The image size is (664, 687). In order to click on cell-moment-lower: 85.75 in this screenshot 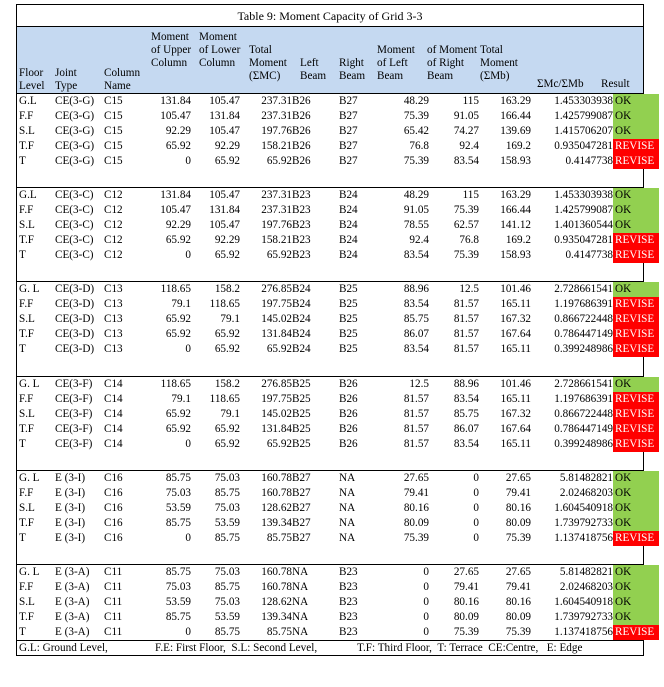, I will do `click(227, 538)`.